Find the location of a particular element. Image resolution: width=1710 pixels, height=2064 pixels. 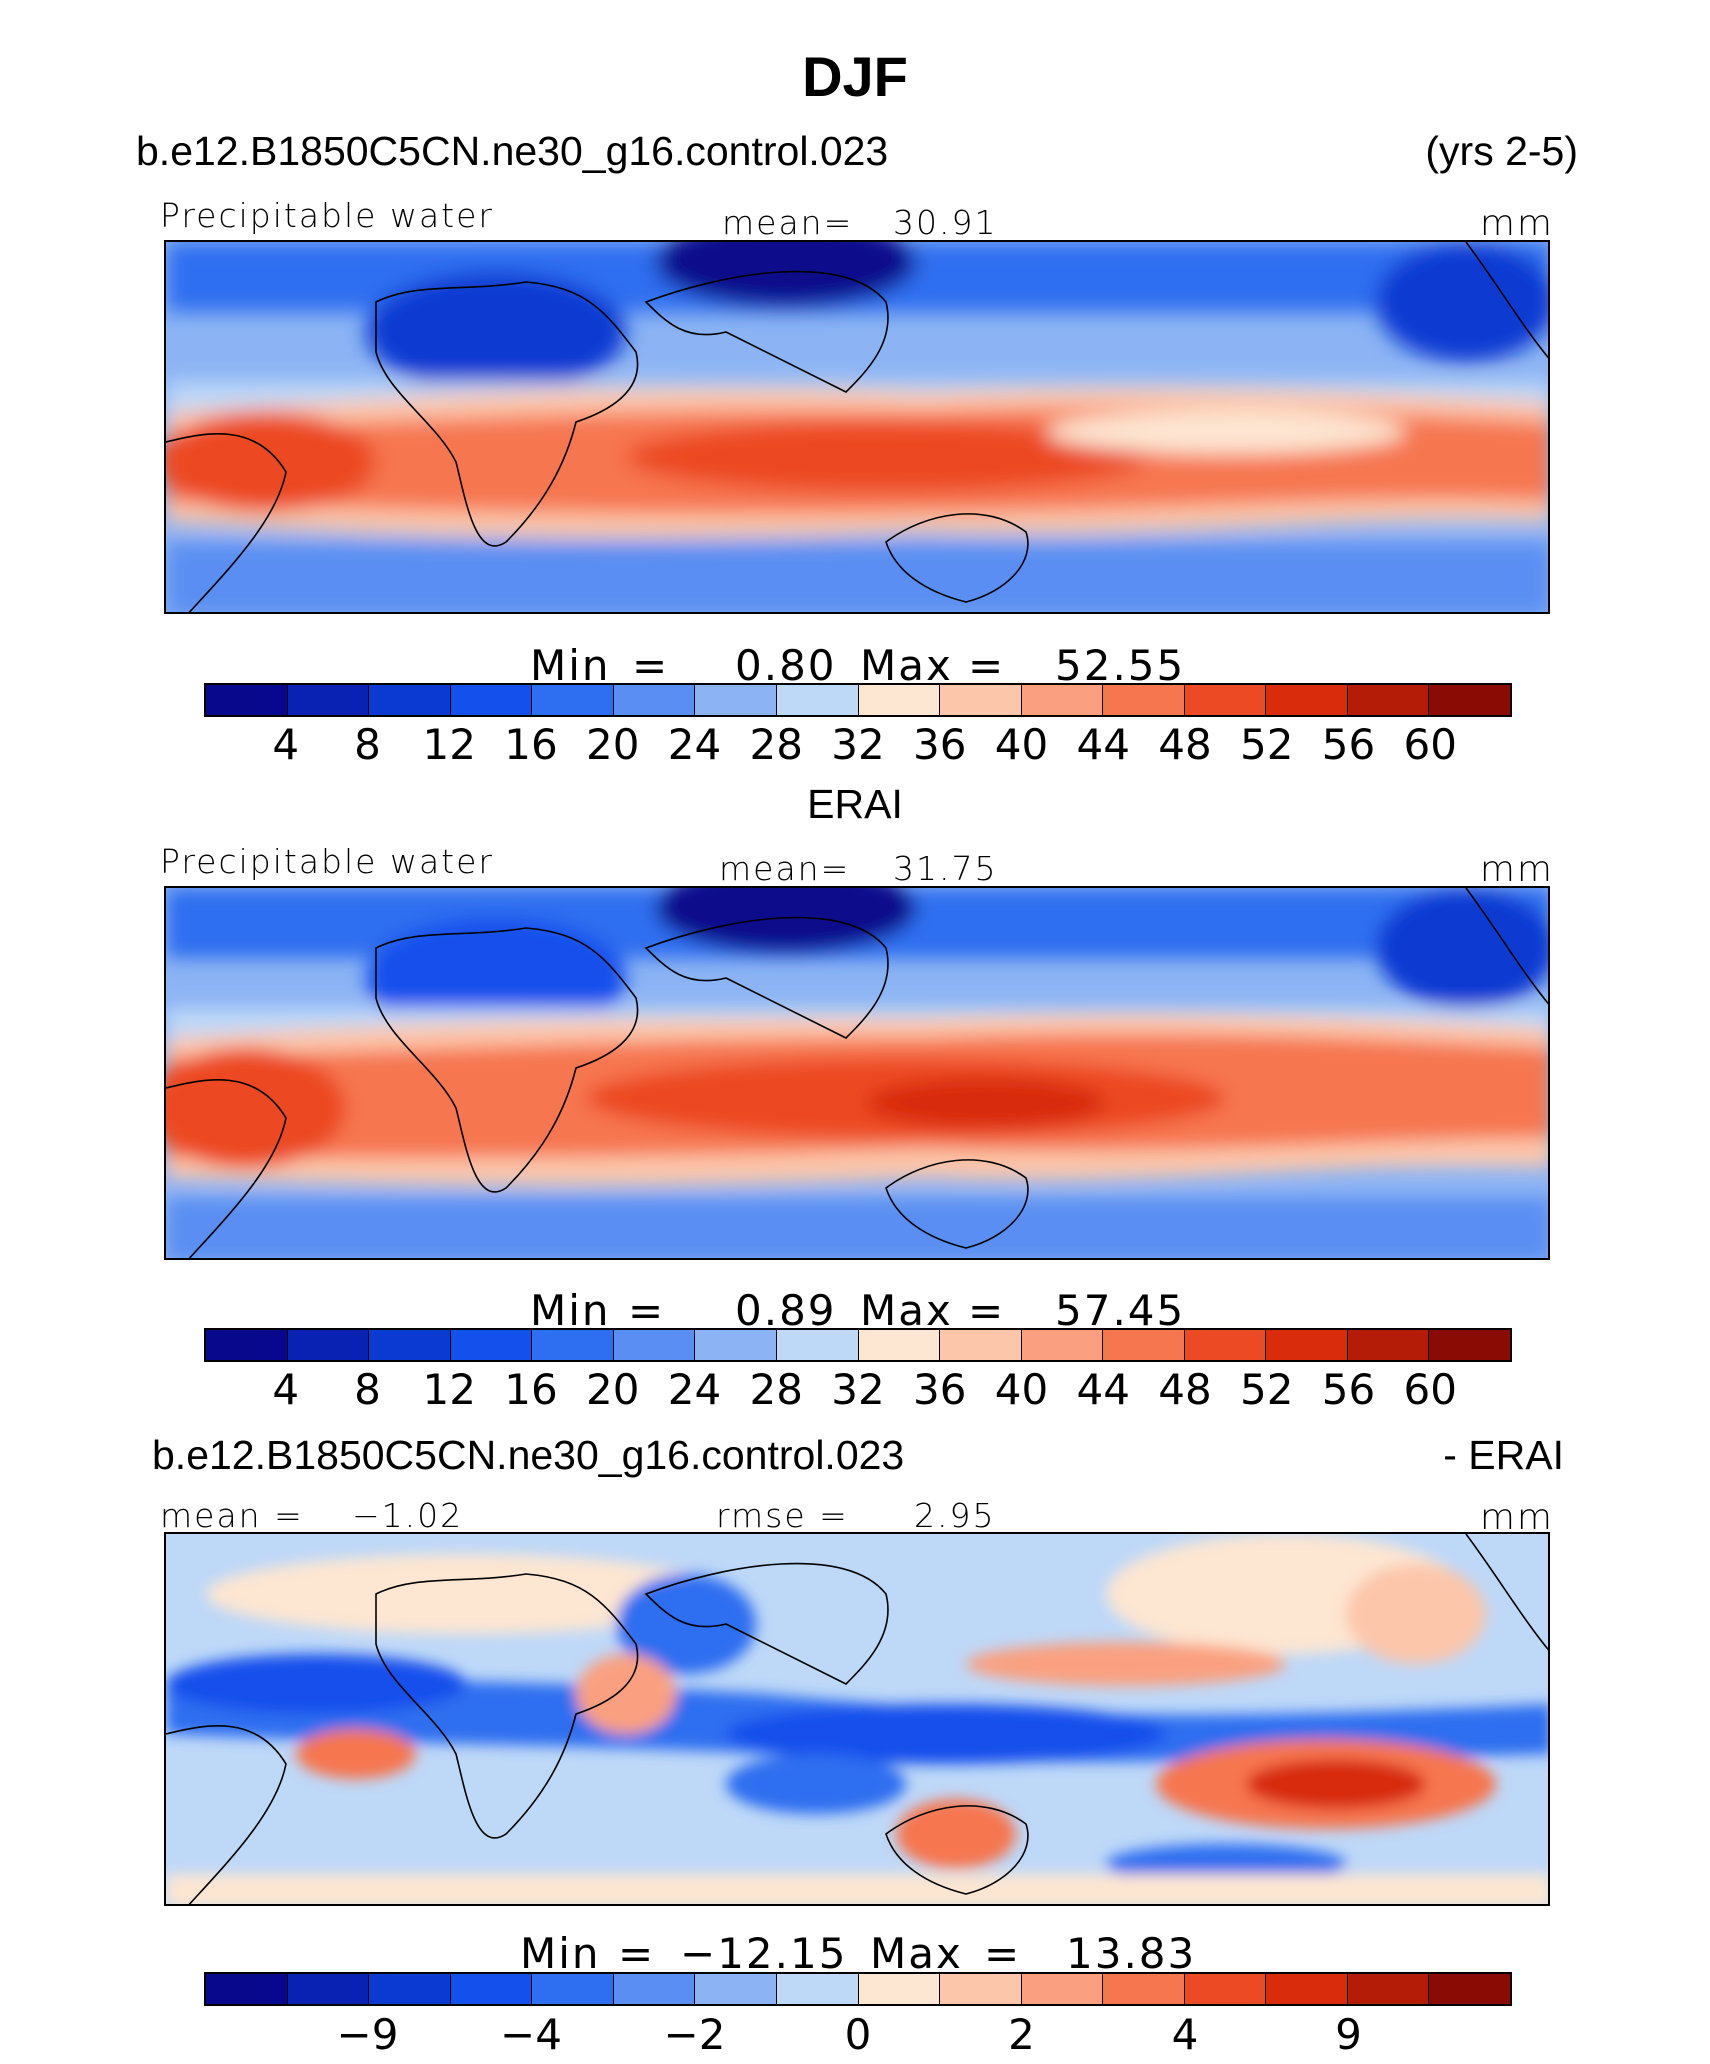

panel3-coastlines is located at coordinates (857, 1719).